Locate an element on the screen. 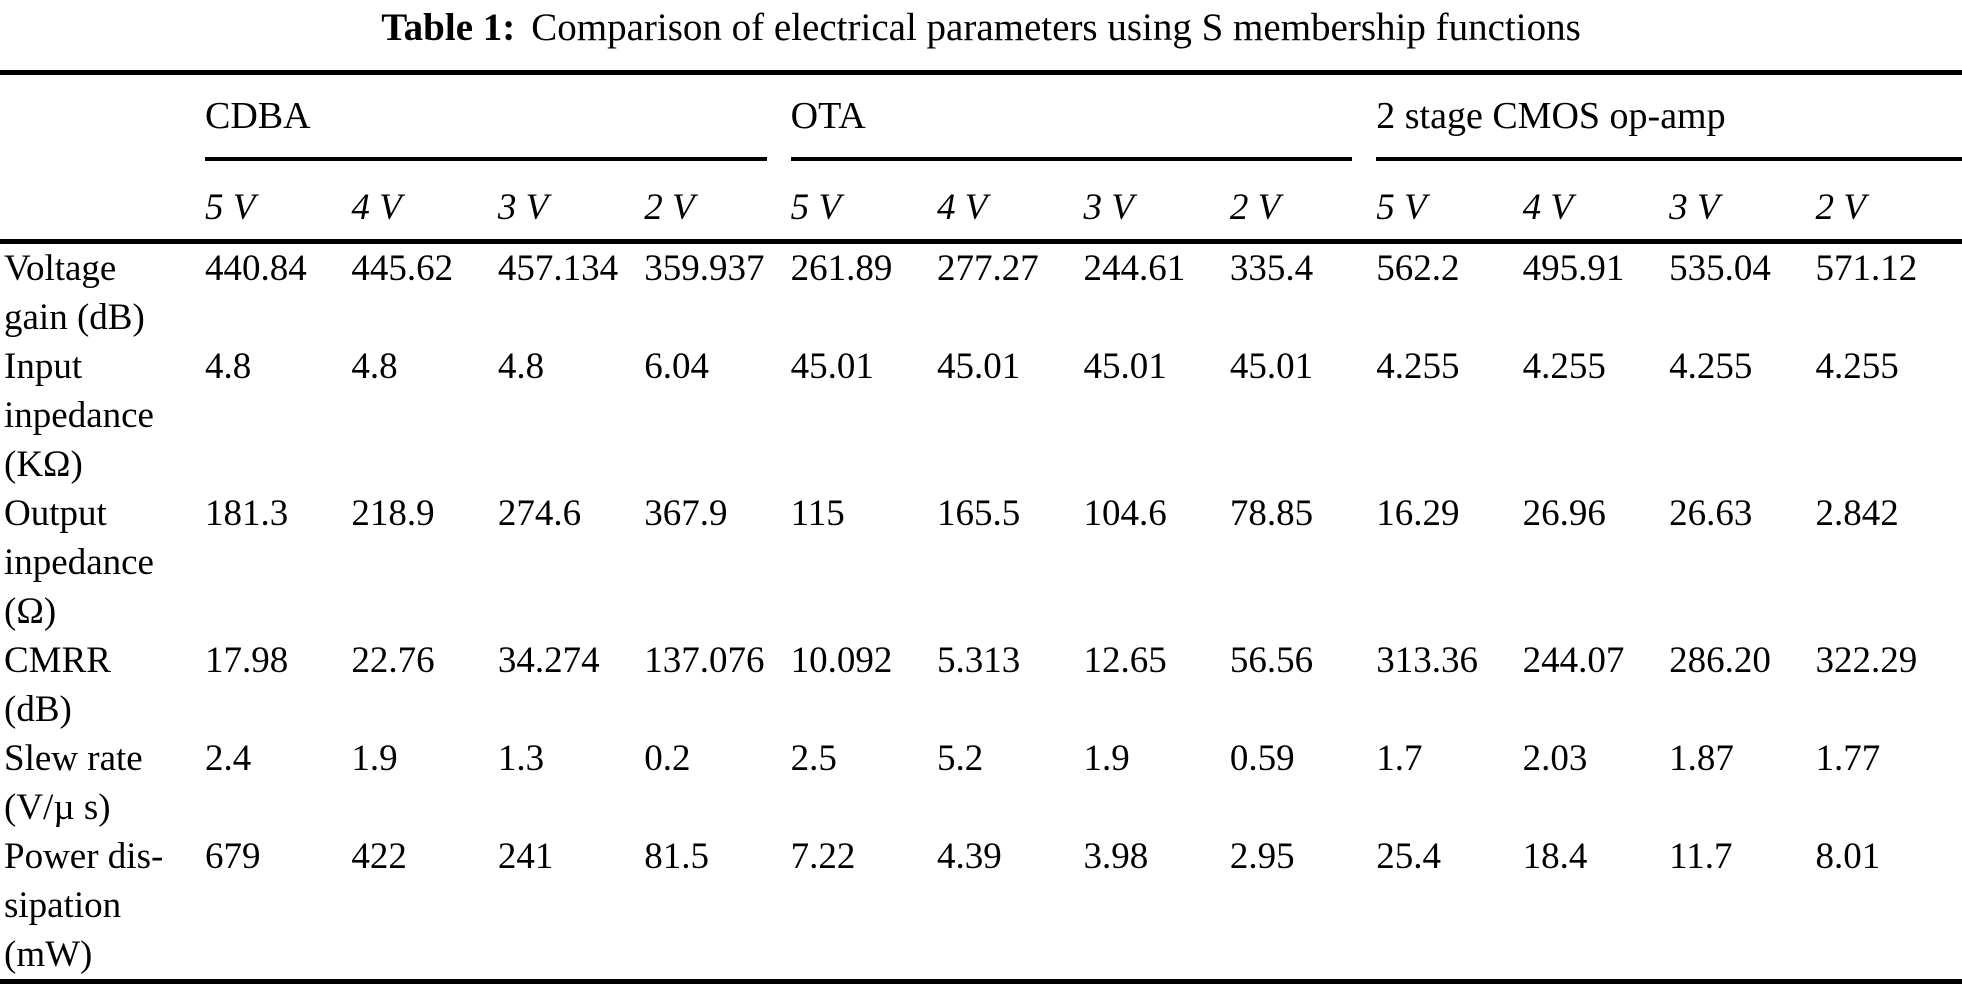  supply-header-cmos-3v: 3 V is located at coordinates (1742, 204).